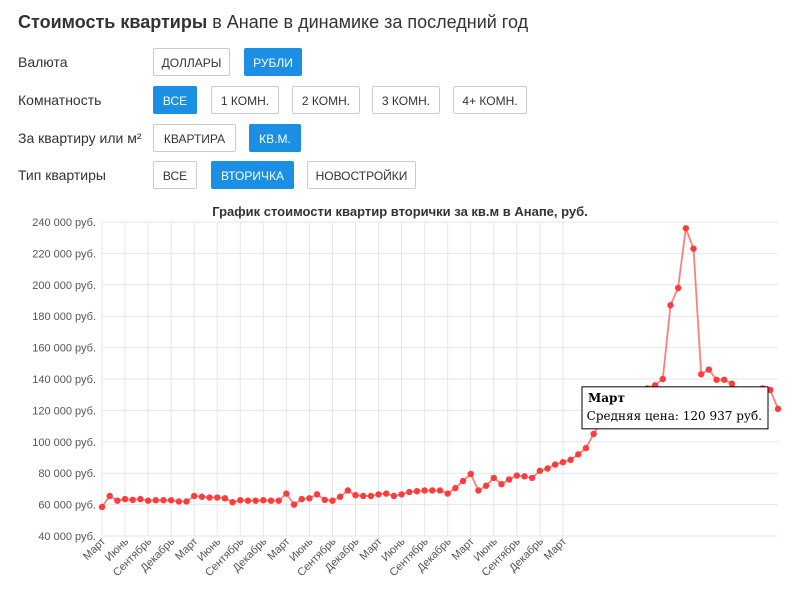 This screenshot has width=800, height=606. What do you see at coordinates (252, 175) in the screenshot?
I see `type-secondary-button: ВТОРИЧКА` at bounding box center [252, 175].